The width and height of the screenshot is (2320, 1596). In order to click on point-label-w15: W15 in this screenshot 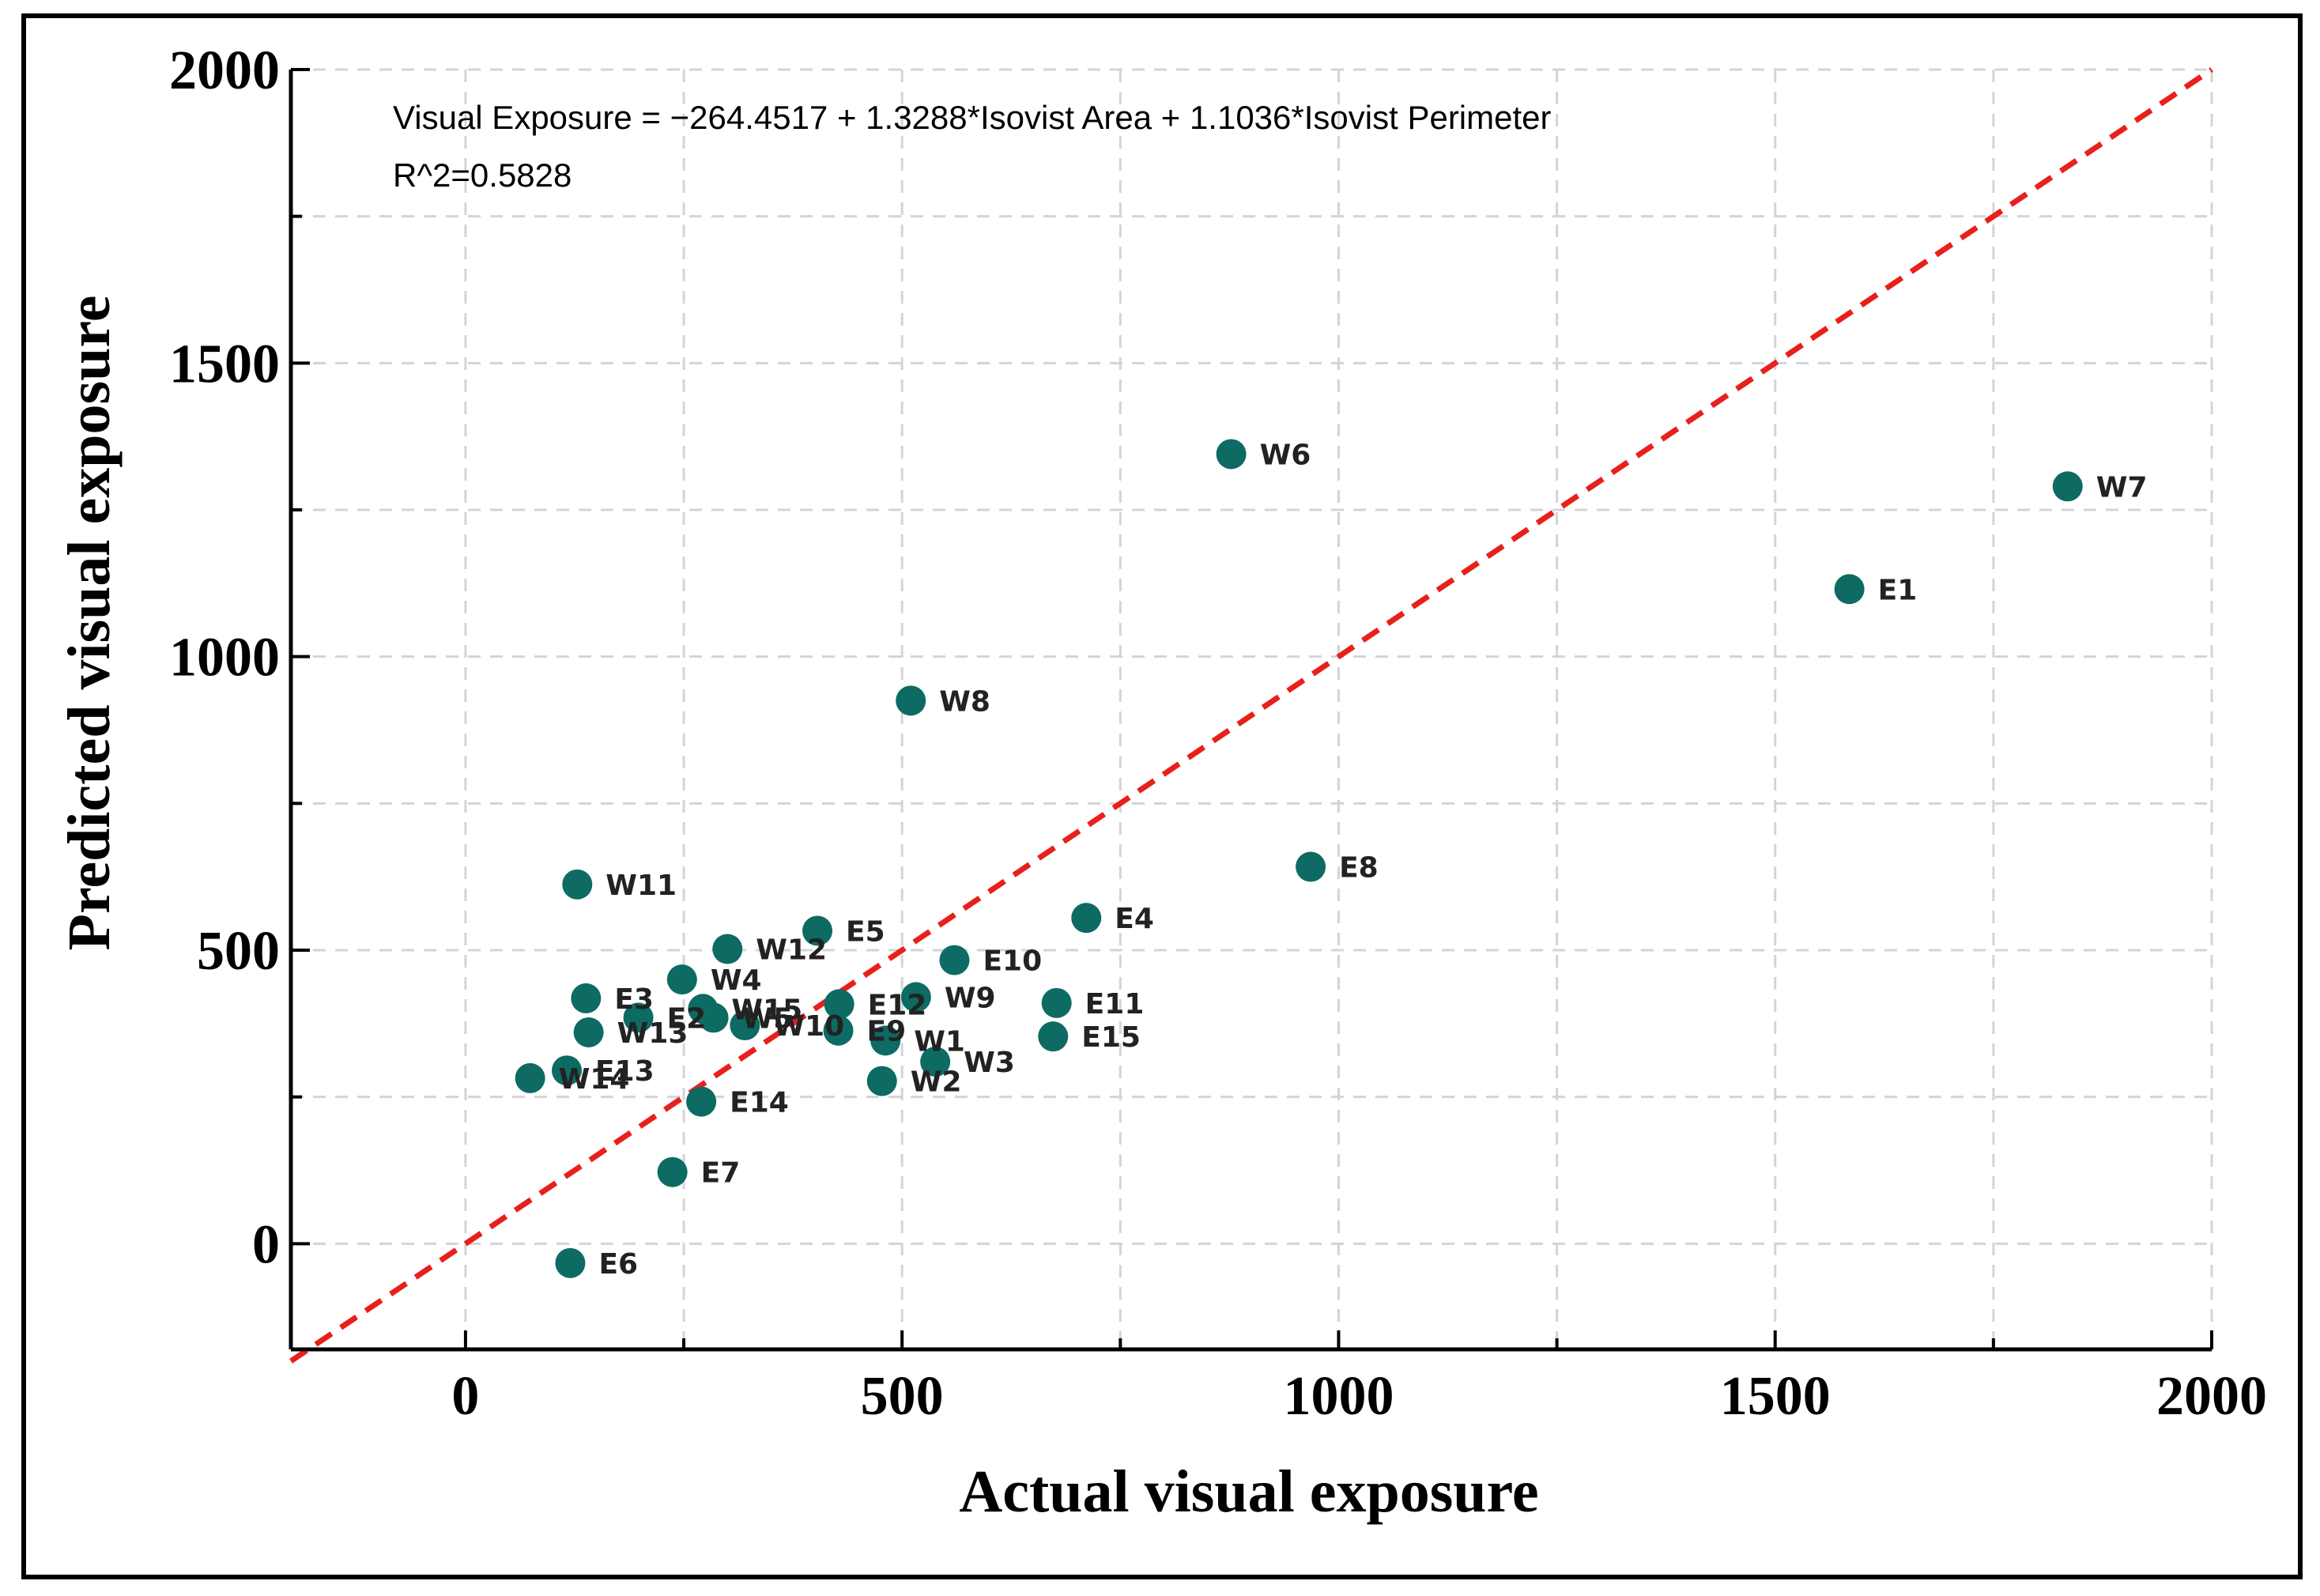, I will do `click(766, 1010)`.